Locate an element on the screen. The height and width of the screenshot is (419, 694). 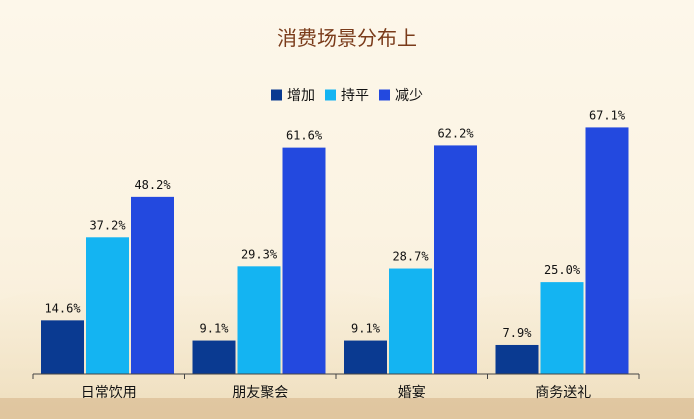
value-label-4-3: 67.1% is located at coordinates (607, 115).